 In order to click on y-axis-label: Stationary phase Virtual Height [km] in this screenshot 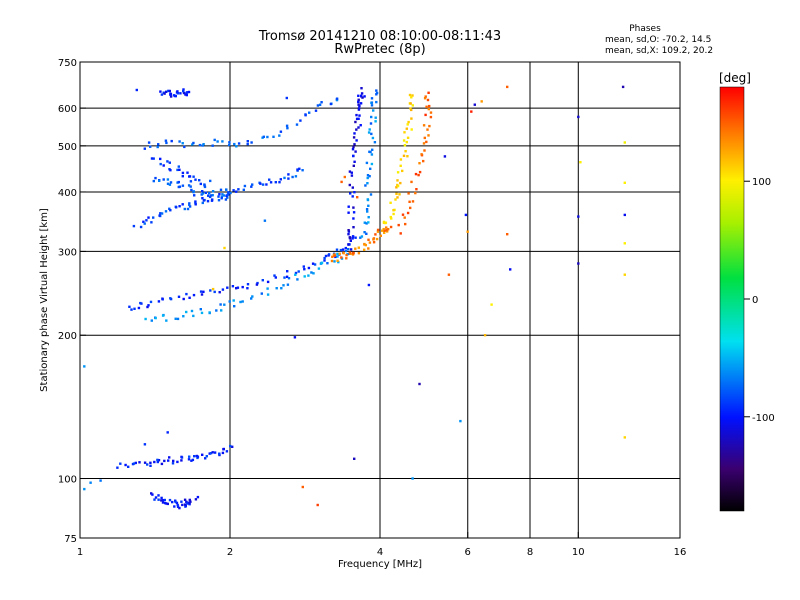, I will do `click(44, 300)`.